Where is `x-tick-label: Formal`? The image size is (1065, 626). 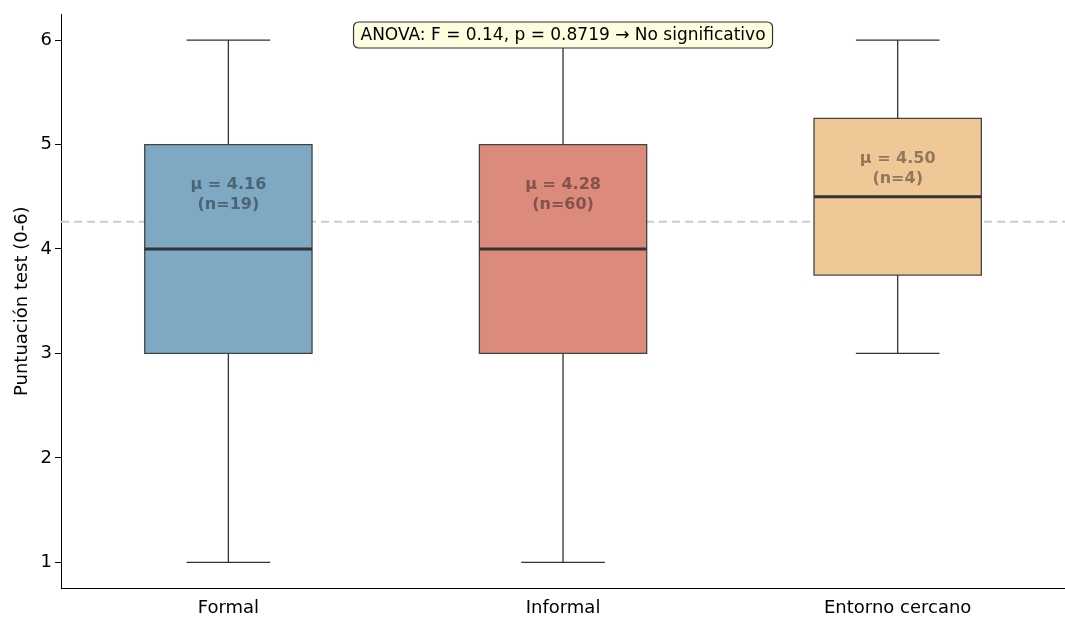 x-tick-label: Formal is located at coordinates (228, 606).